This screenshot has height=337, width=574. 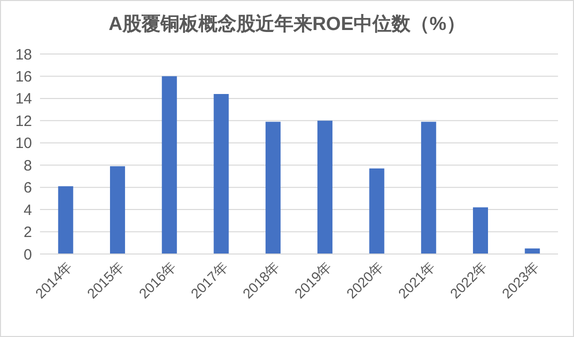 What do you see at coordinates (287, 24) in the screenshot?
I see `chart-title: A股覆铜板概念股近年来ROE中位数（%）` at bounding box center [287, 24].